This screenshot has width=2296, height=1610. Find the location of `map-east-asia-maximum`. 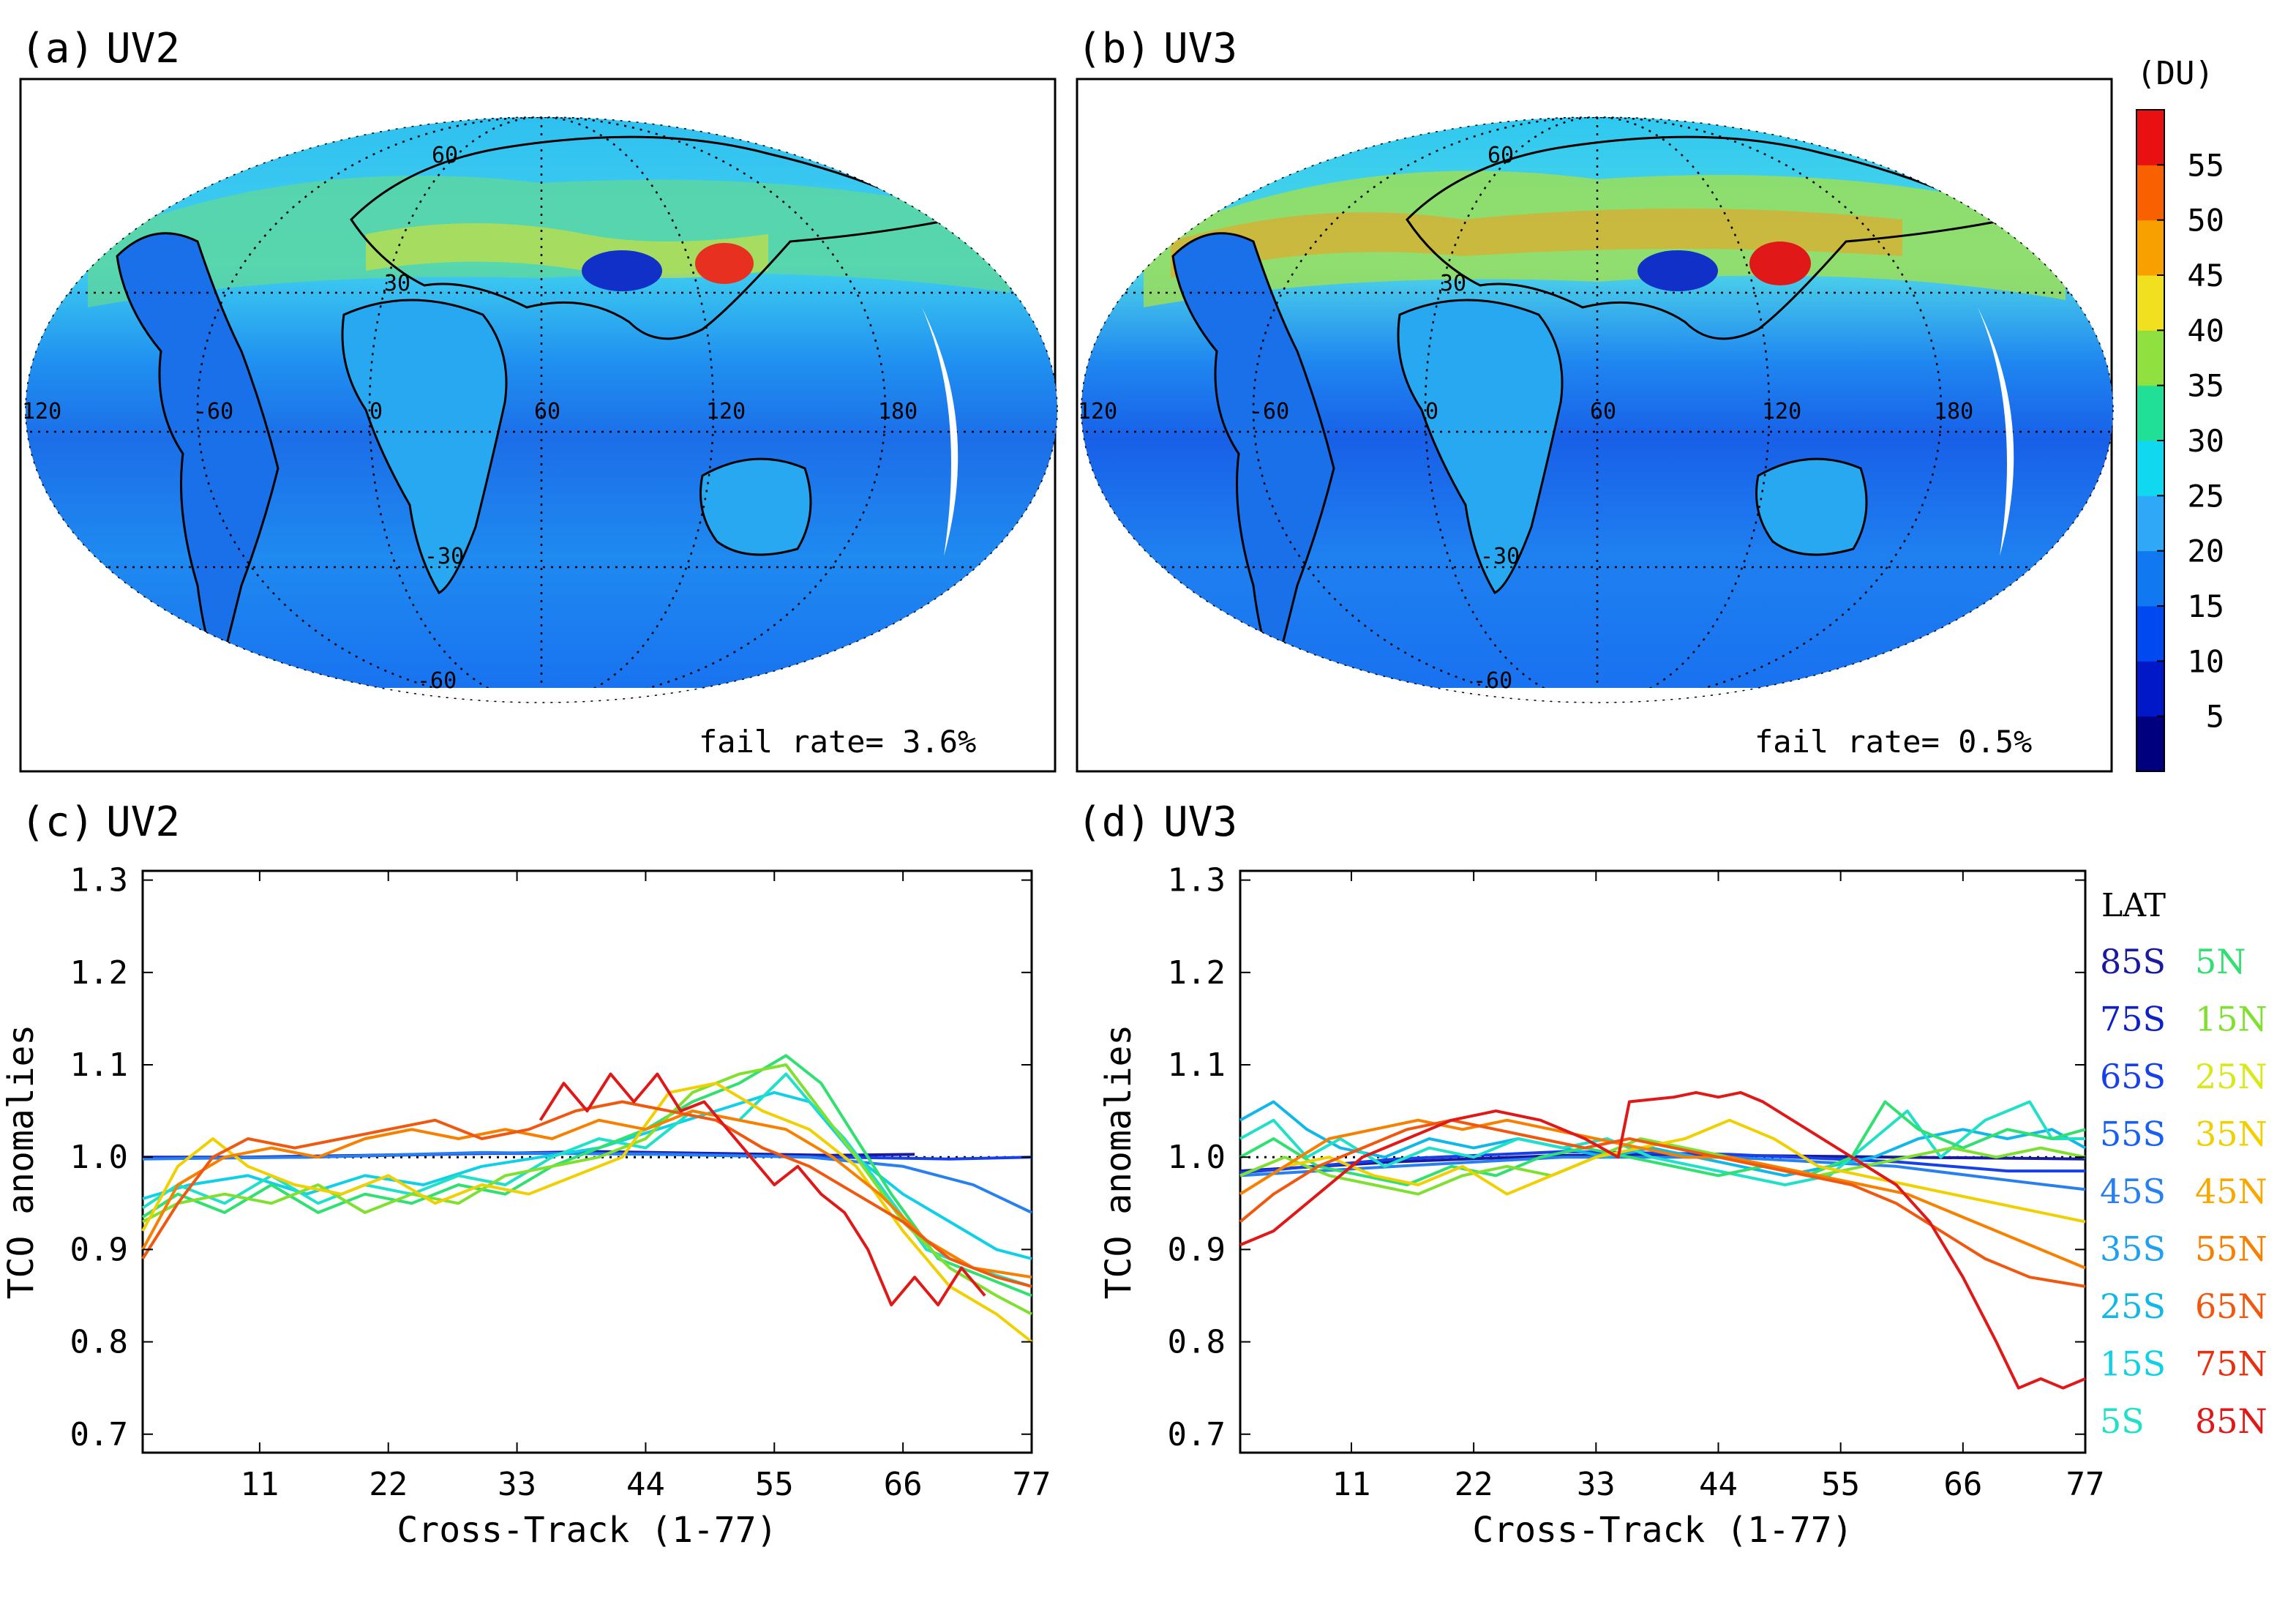

map-east-asia-maximum is located at coordinates (1780, 263).